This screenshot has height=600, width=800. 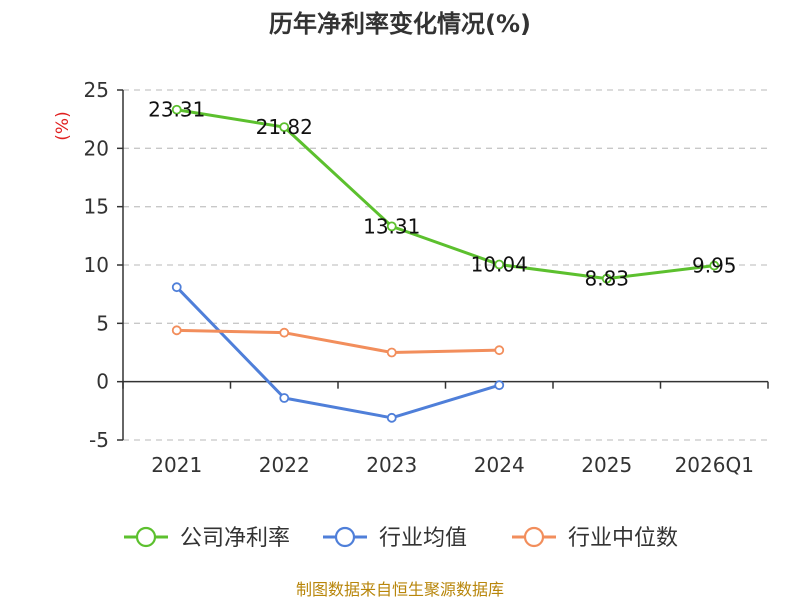 I want to click on data-label: 9.95, so click(x=714, y=266).